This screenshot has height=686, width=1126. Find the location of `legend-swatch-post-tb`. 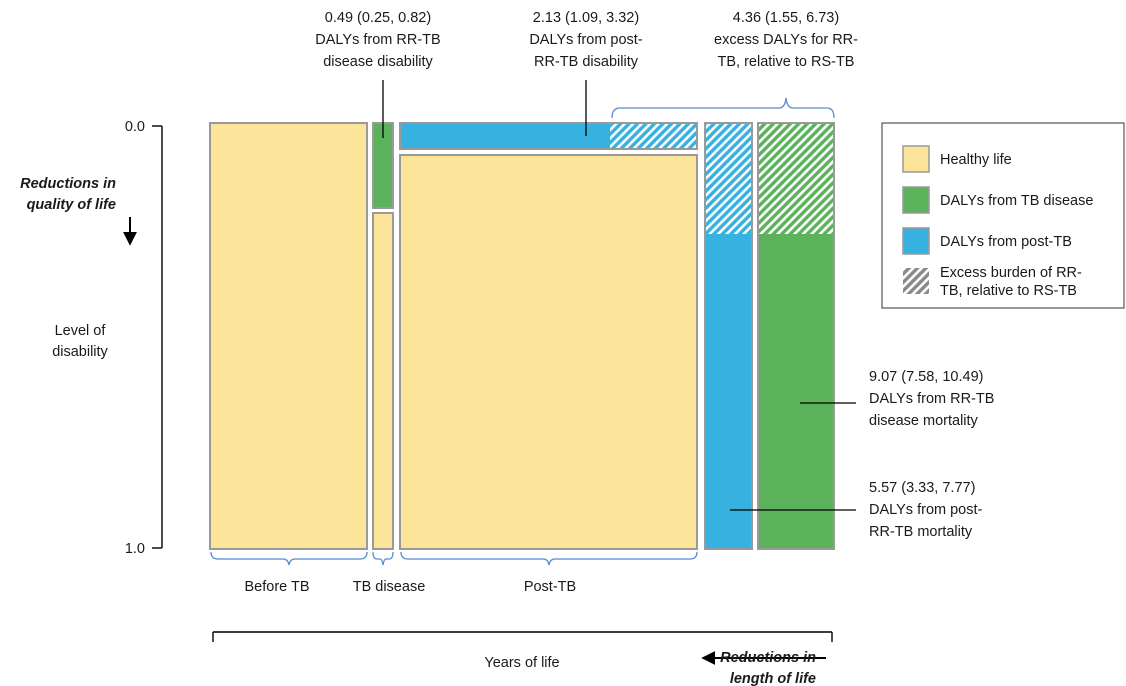

legend-swatch-post-tb is located at coordinates (916, 241).